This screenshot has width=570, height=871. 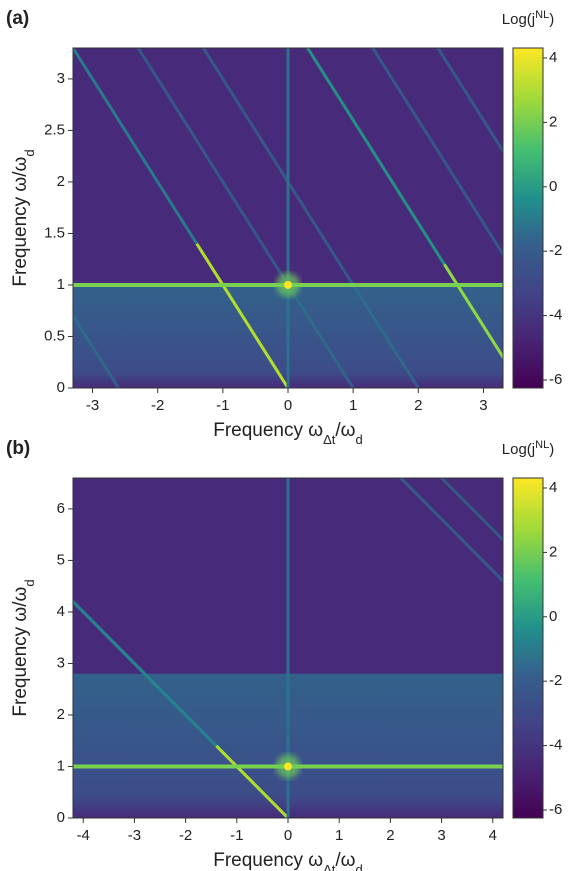 What do you see at coordinates (83, 835) in the screenshot?
I see `x-tick-label: -4` at bounding box center [83, 835].